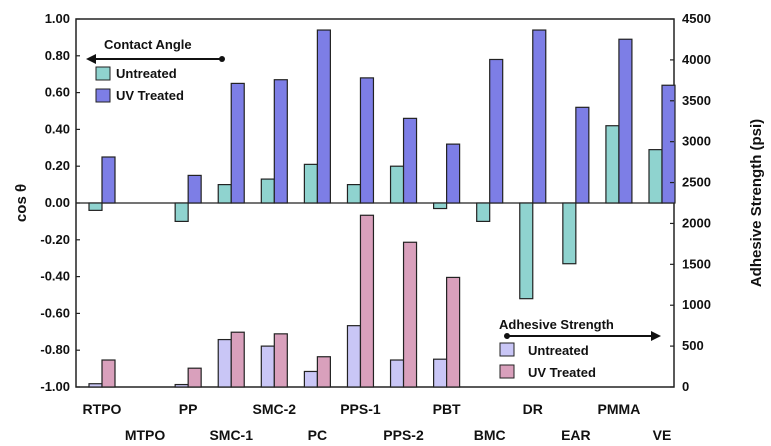 The image size is (771, 446). Describe the element at coordinates (569, 233) in the screenshot. I see `contact-angle-bar-untreated-ear` at that location.